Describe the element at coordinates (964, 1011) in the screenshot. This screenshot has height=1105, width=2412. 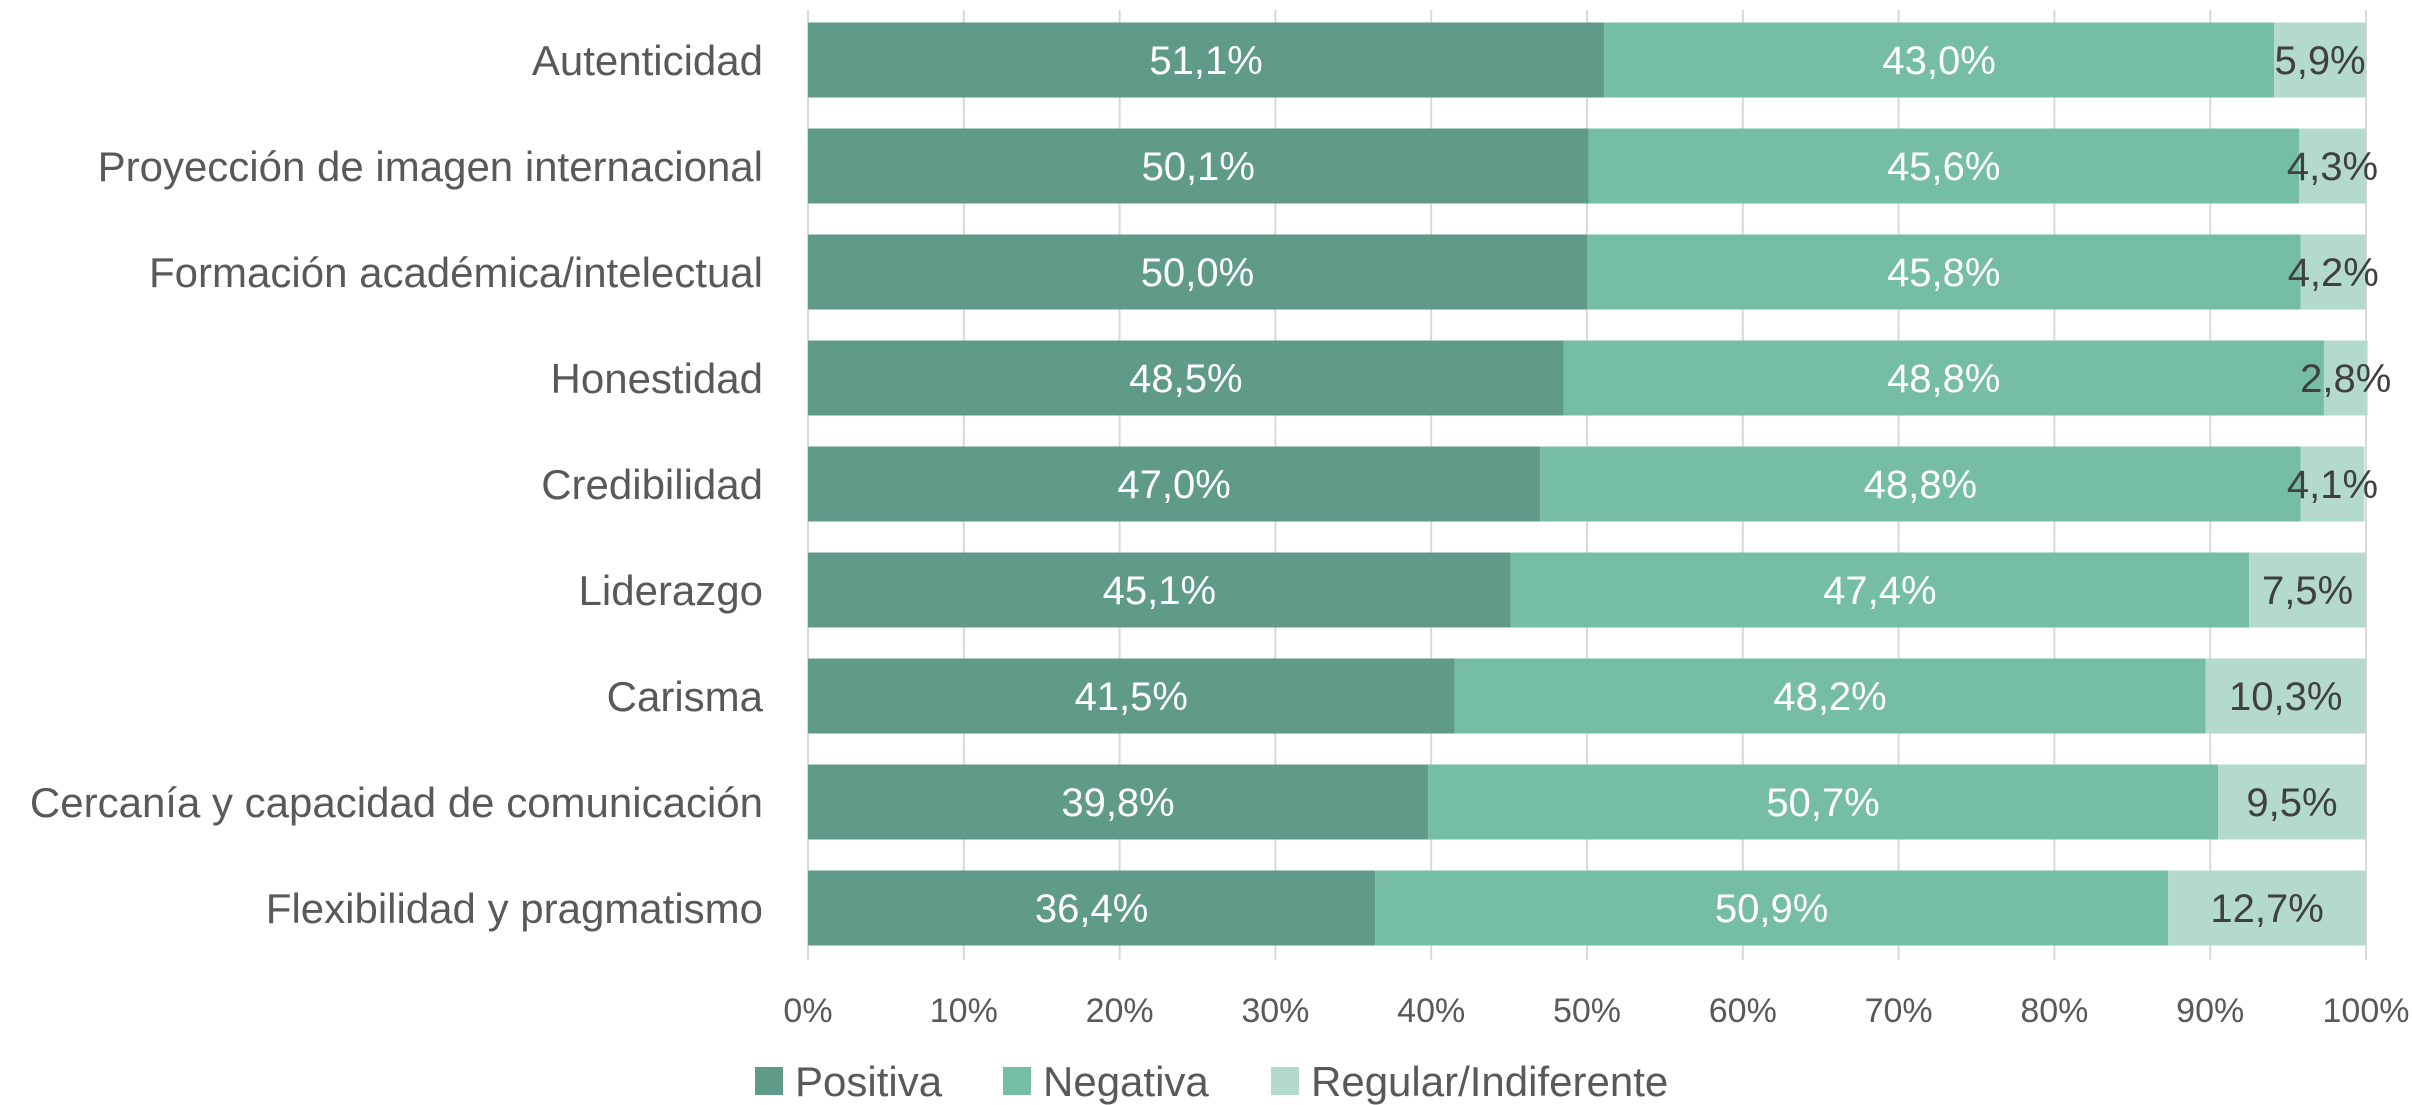
I see `x-tick-label: 10%` at that location.